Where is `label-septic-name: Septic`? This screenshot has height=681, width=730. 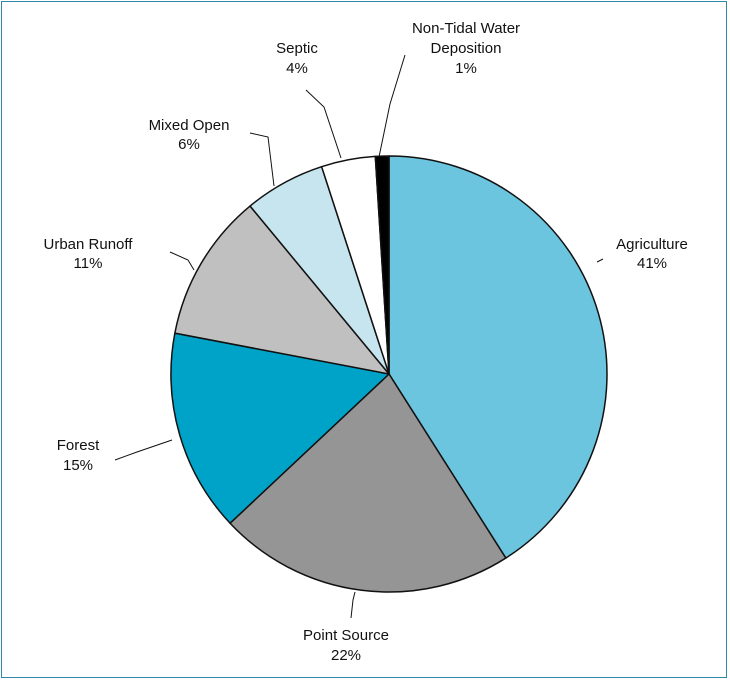
label-septic-name: Septic is located at coordinates (297, 48).